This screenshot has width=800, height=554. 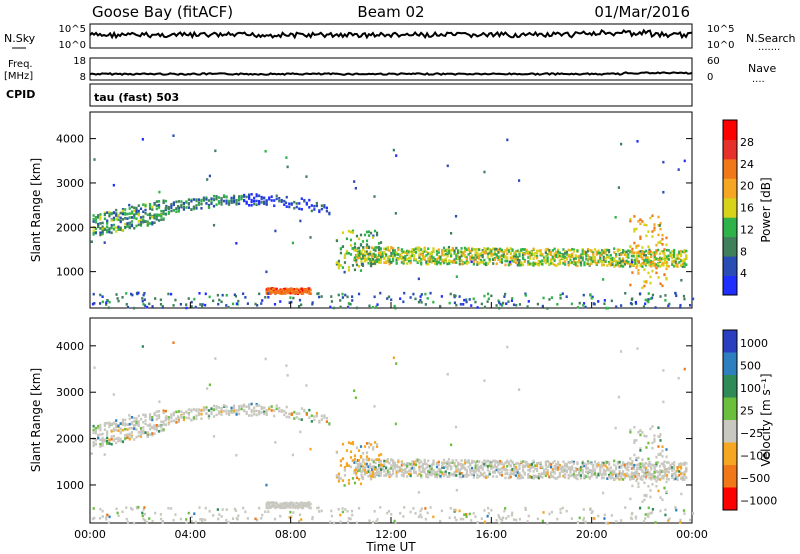 What do you see at coordinates (70, 139) in the screenshot?
I see `y-tick-label: 4000` at bounding box center [70, 139].